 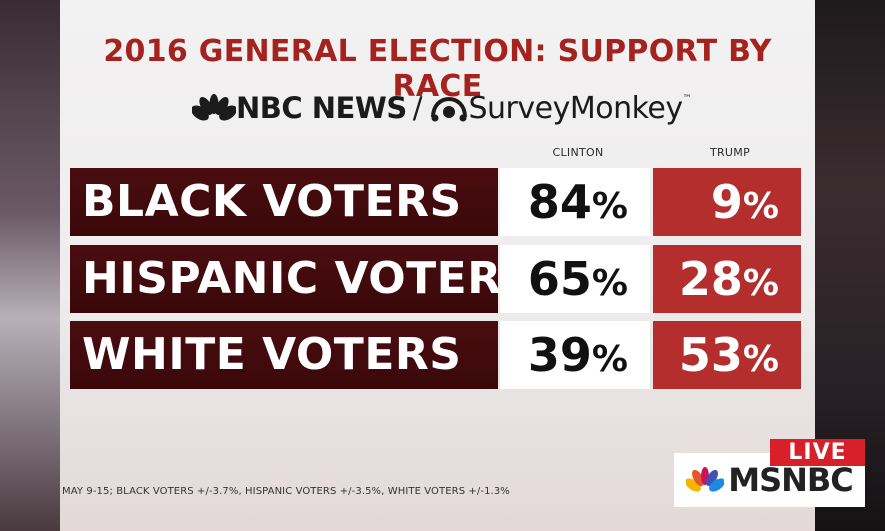 I want to click on trump-value: 28, so click(x=710, y=279).